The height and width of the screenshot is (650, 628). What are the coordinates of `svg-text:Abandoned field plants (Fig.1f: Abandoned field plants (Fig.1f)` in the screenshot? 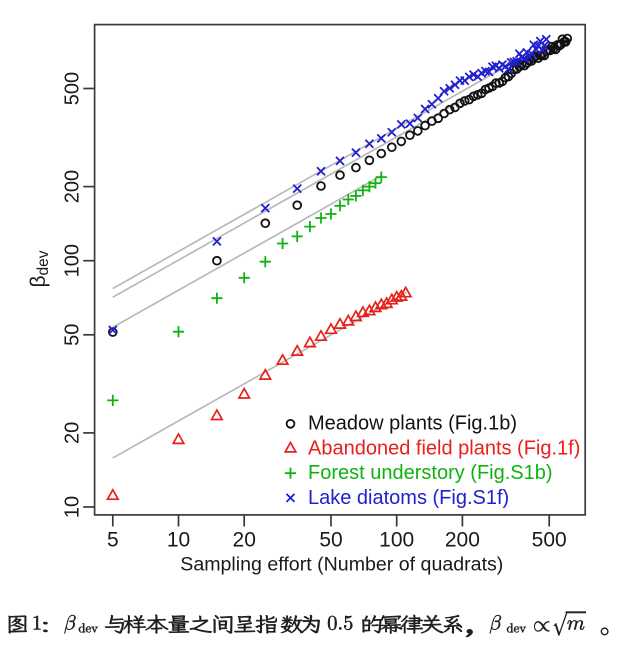 It's located at (444, 448).